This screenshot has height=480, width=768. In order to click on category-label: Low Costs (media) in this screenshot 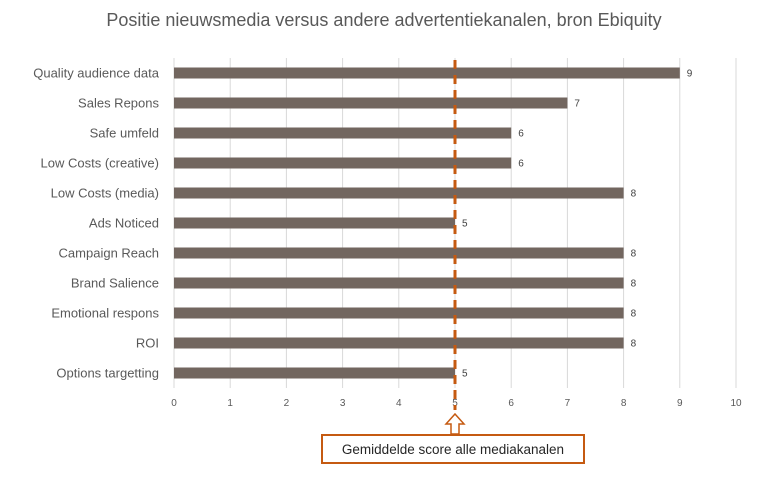, I will do `click(105, 193)`.